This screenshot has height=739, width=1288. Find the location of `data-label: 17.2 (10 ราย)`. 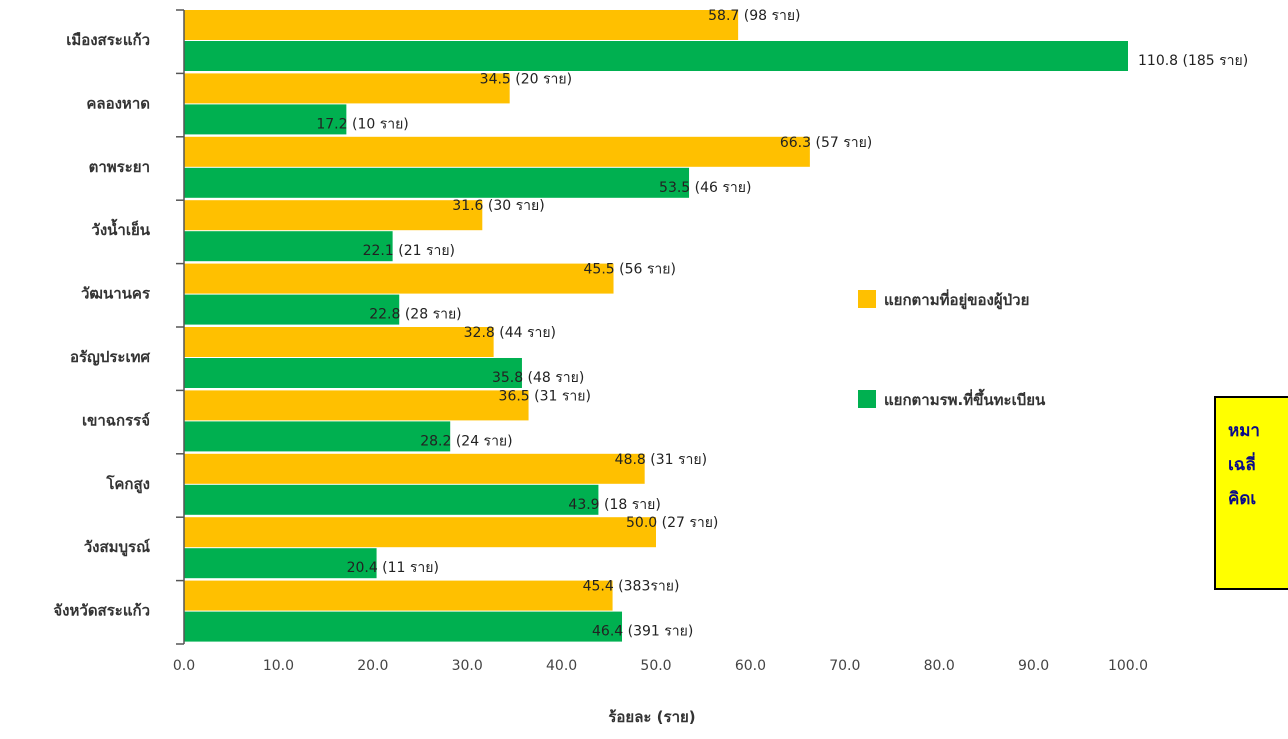

data-label: 17.2 (10 ราย) is located at coordinates (362, 124).